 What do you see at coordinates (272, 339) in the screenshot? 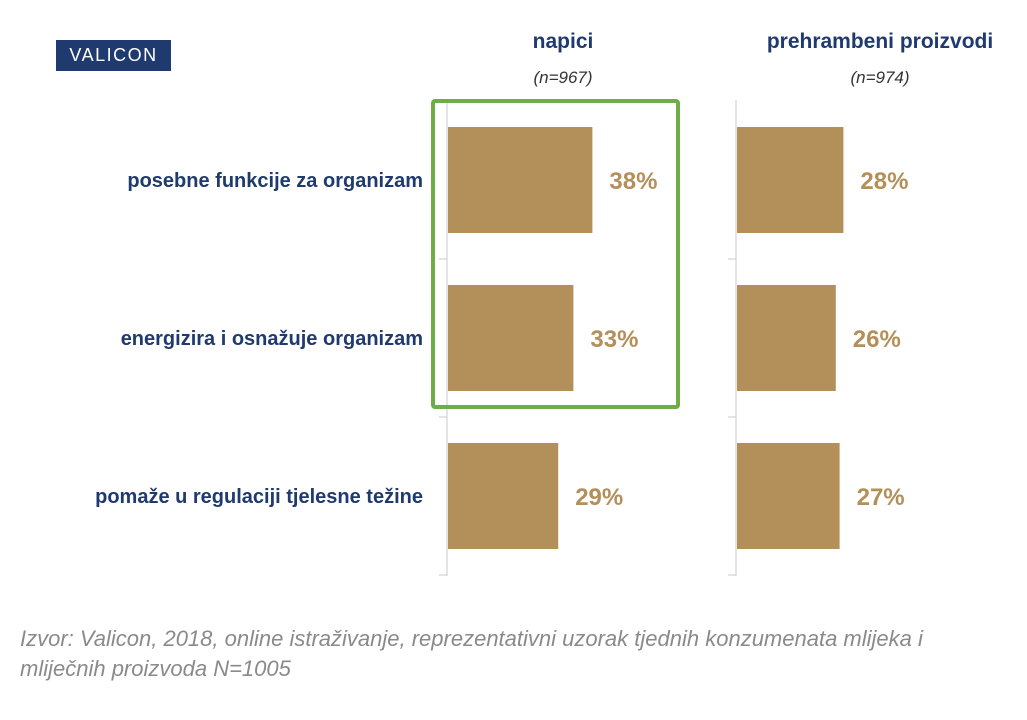
I see `category-label-2: energizira i osnažuje organizam` at bounding box center [272, 339].